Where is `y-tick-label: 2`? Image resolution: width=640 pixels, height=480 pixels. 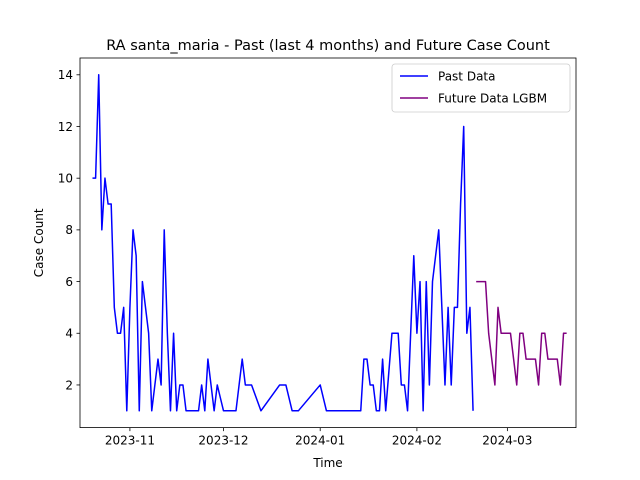
y-tick-label: 2 is located at coordinates (69, 385).